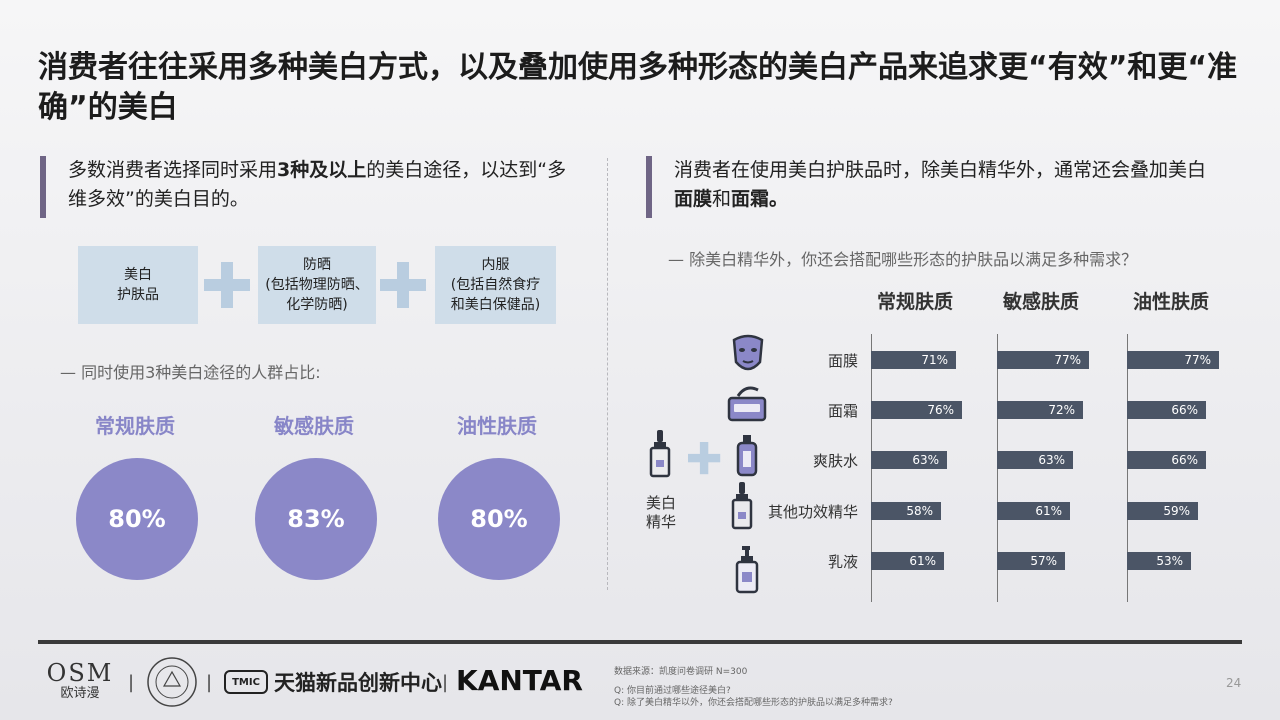 The image size is (1280, 720). What do you see at coordinates (138, 275) in the screenshot?
I see `route-line: 美白` at bounding box center [138, 275].